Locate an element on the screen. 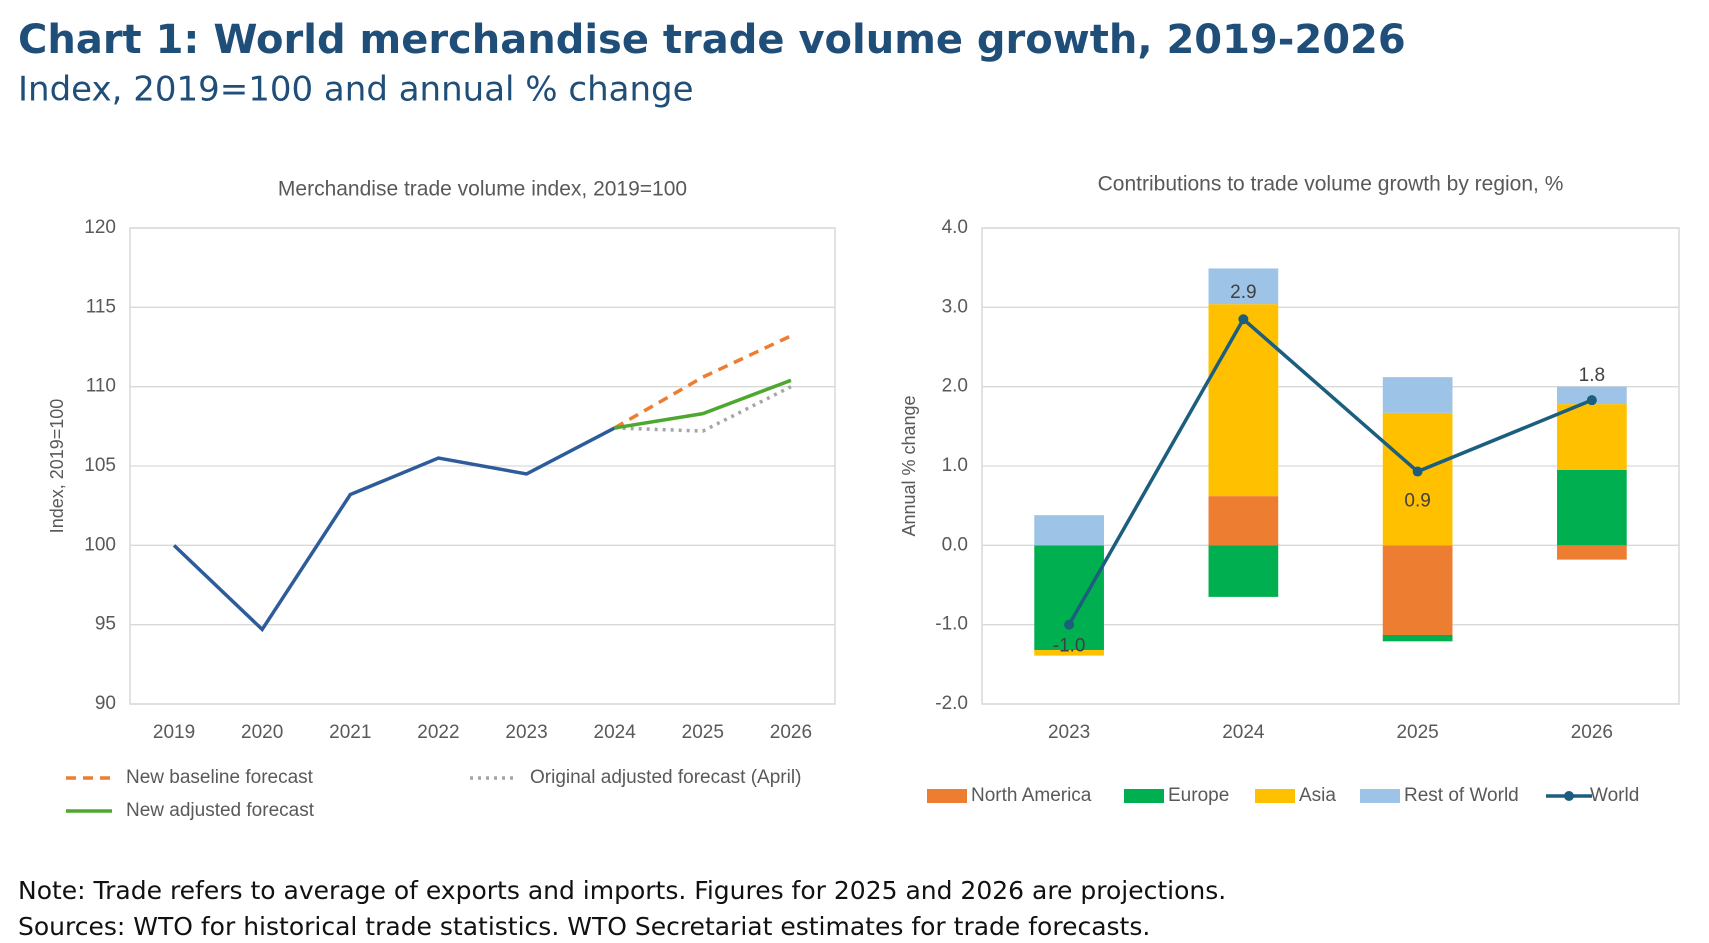 This screenshot has height=943, width=1709. page-subtitle: Index, 2019=100 and annual % change is located at coordinates (356, 90).